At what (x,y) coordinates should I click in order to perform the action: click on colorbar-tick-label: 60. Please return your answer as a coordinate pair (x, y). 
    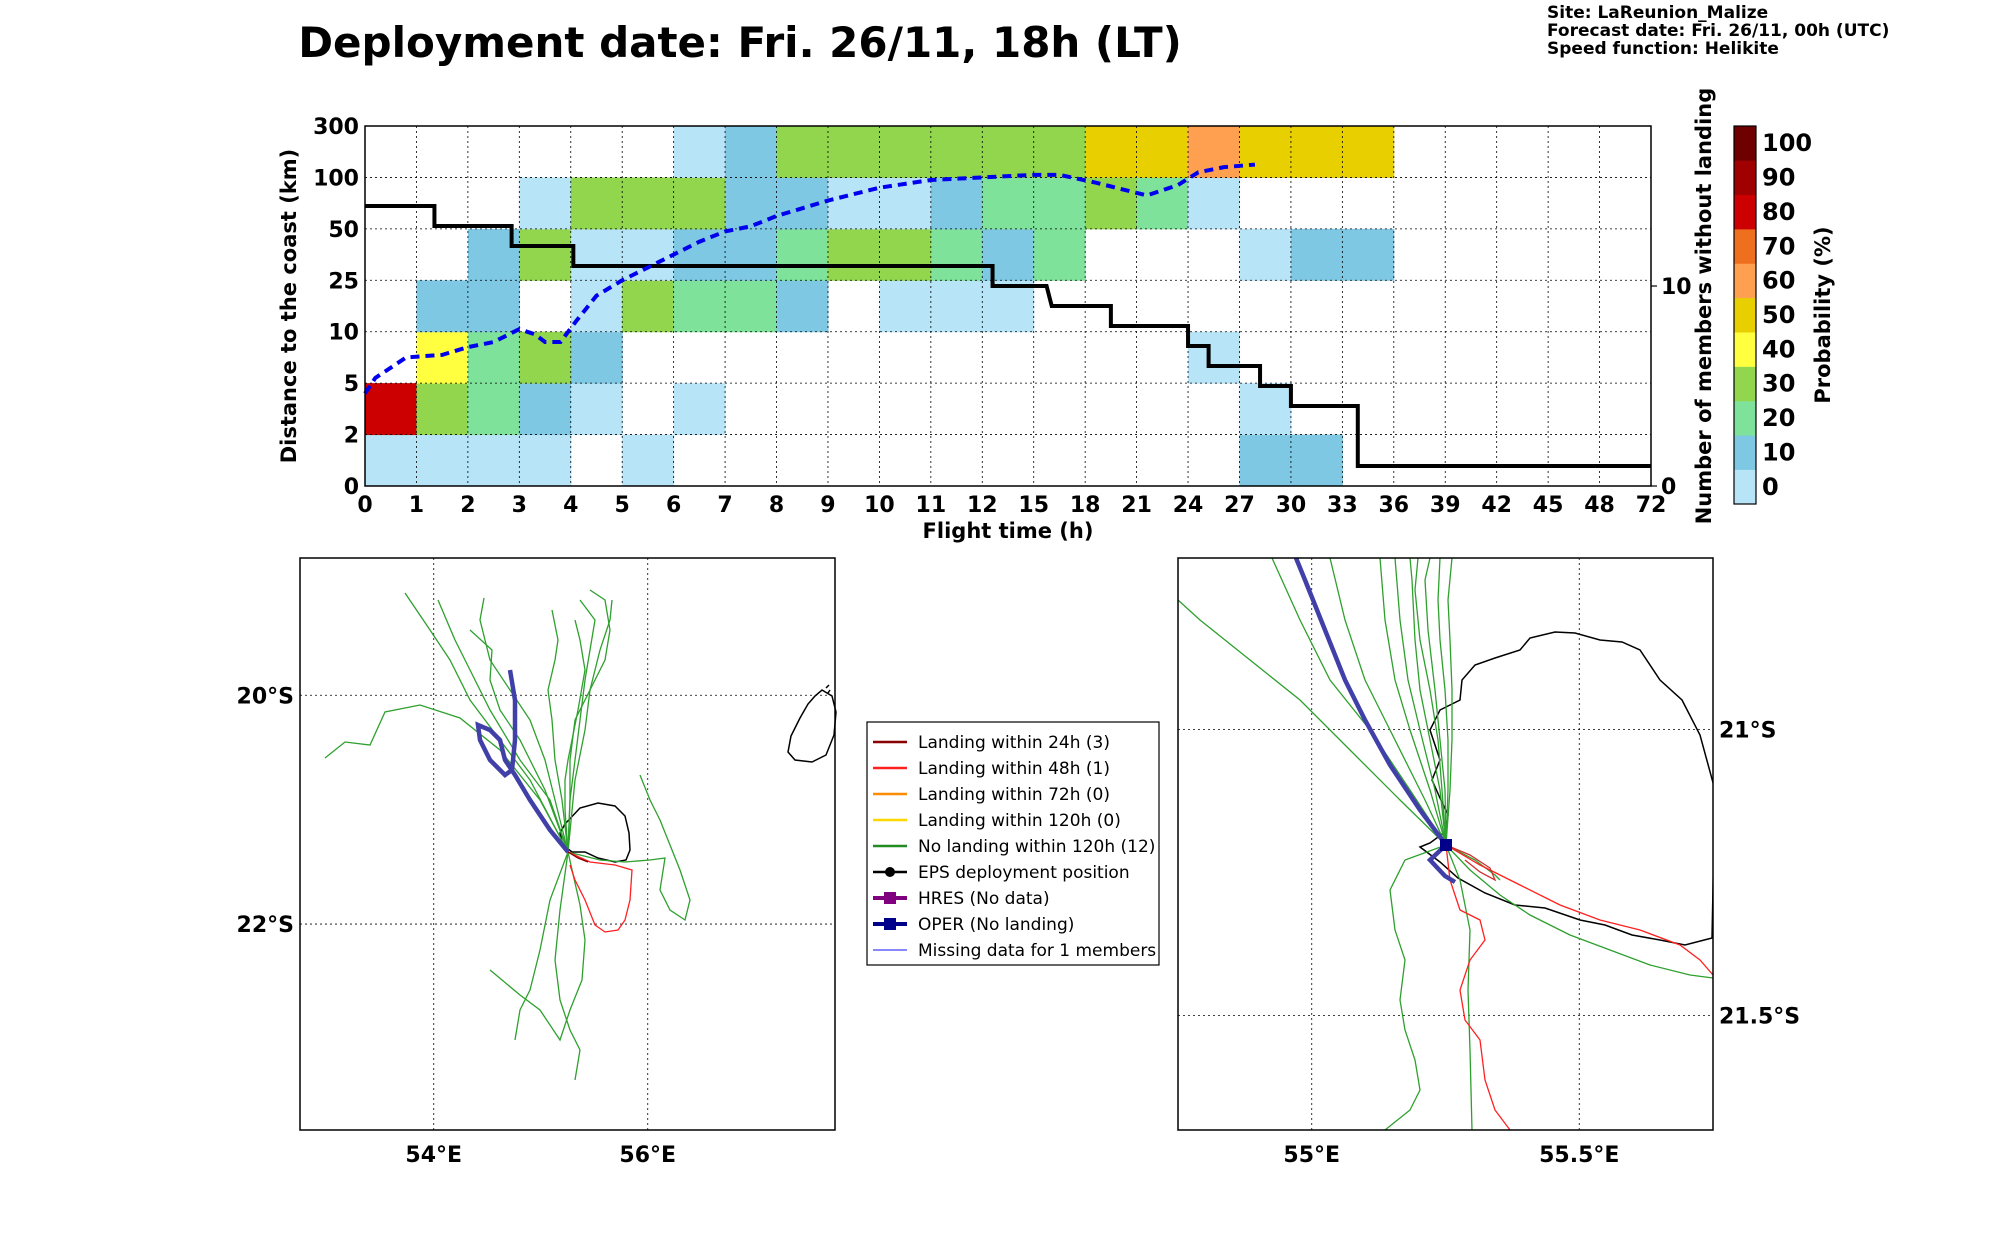
    Looking at the image, I should click on (1778, 281).